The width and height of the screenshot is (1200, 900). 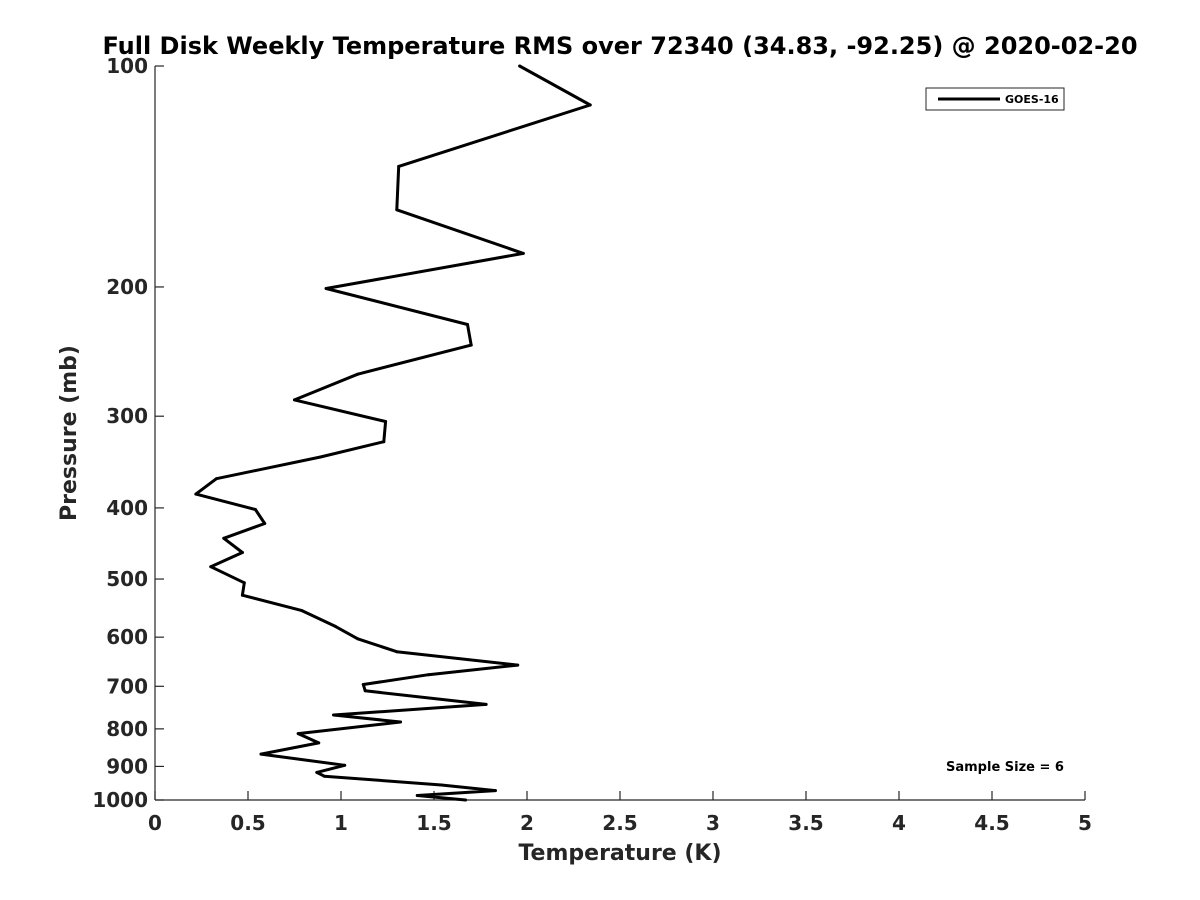 I want to click on y-axis-label: Pressure (mb), so click(x=69, y=433).